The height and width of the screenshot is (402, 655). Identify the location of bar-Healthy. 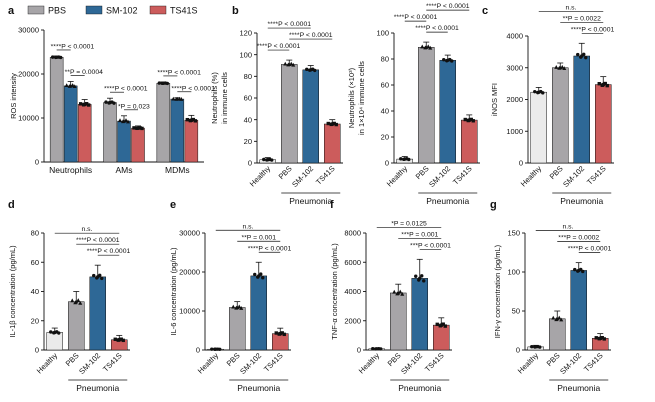
(54, 341).